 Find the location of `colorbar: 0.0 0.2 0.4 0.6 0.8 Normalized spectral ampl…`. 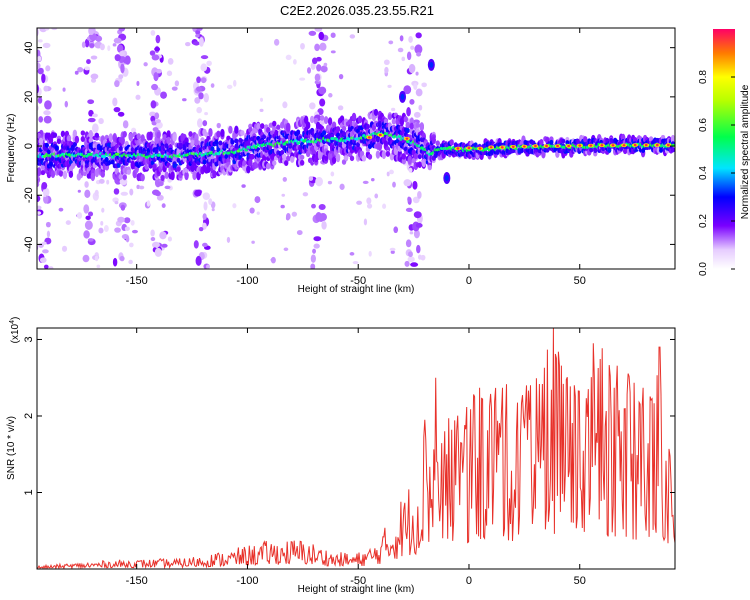

colorbar: 0.0 0.2 0.4 0.6 0.8 Normalized spectral ampl… is located at coordinates (724, 152).